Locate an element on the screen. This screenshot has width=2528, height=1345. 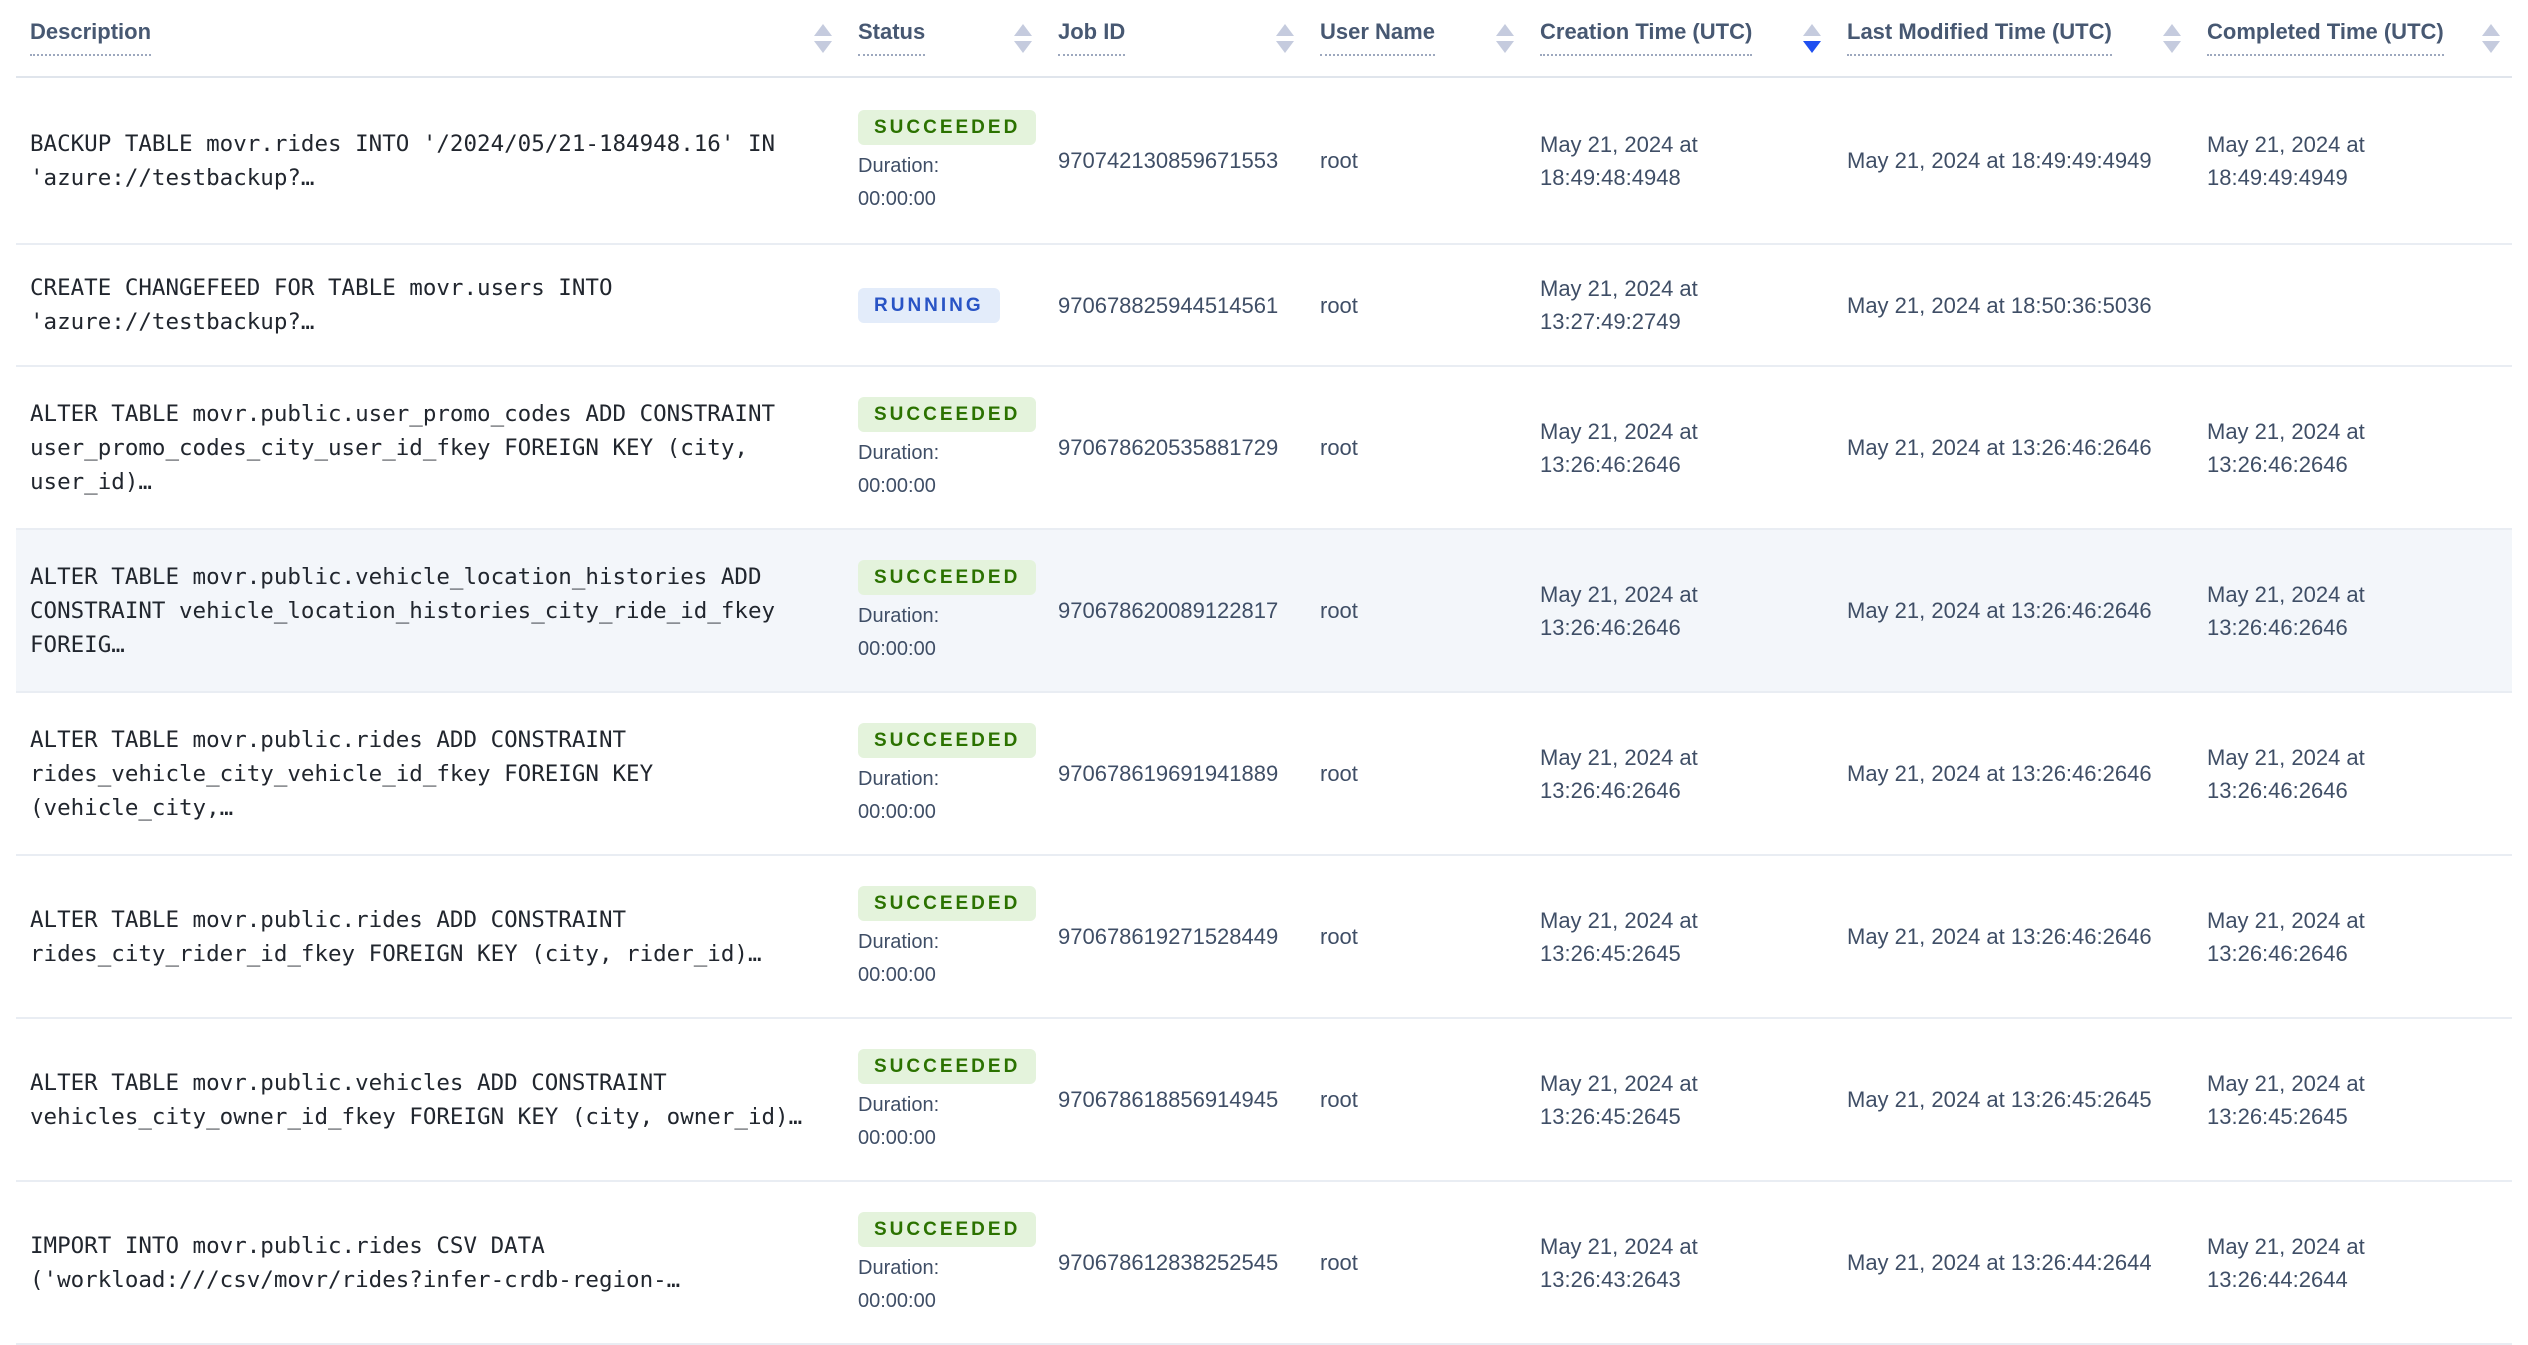
job-id-cell: 970678620089122817 is located at coordinates (1175, 610).